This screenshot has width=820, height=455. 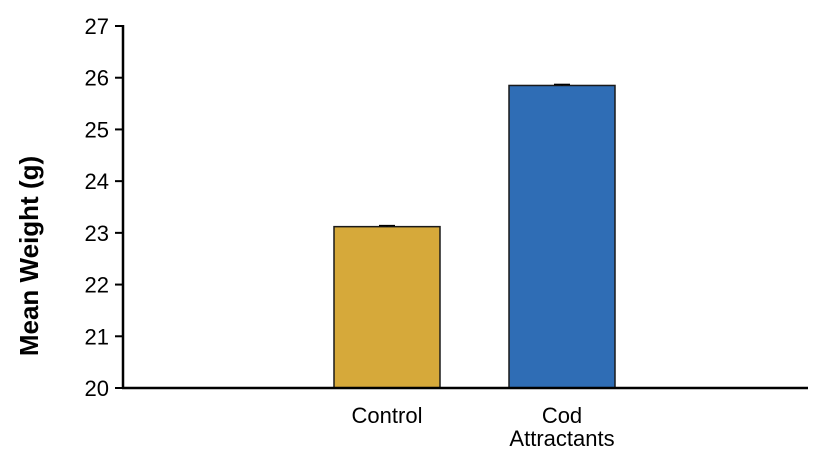 What do you see at coordinates (97, 26) in the screenshot?
I see `y-tick-label: 27` at bounding box center [97, 26].